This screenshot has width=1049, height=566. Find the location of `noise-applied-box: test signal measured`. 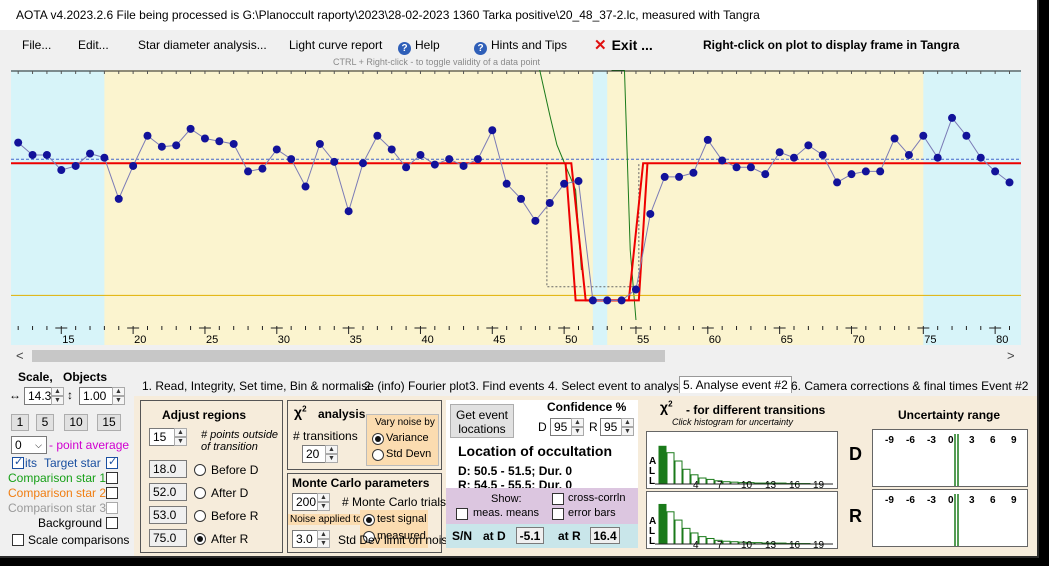

noise-applied-box: test signal measured is located at coordinates (394, 529).